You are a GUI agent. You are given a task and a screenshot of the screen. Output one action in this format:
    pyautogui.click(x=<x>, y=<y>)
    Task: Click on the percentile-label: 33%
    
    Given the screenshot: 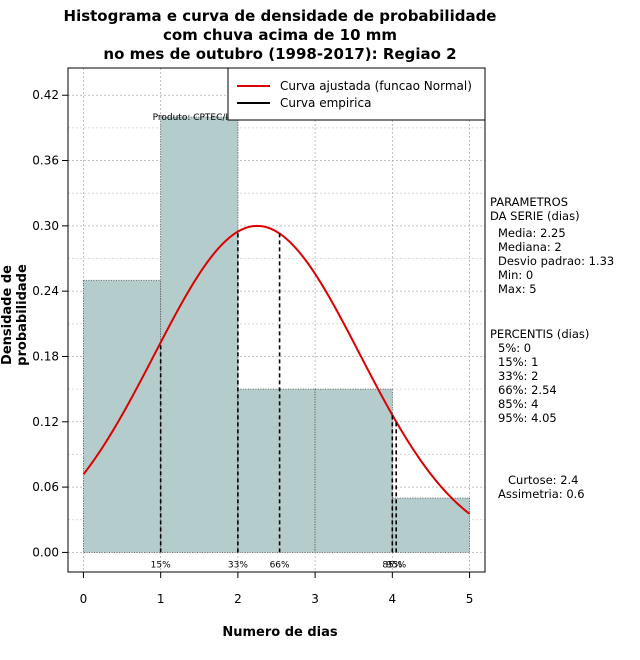 What is the action you would take?
    pyautogui.click(x=238, y=565)
    